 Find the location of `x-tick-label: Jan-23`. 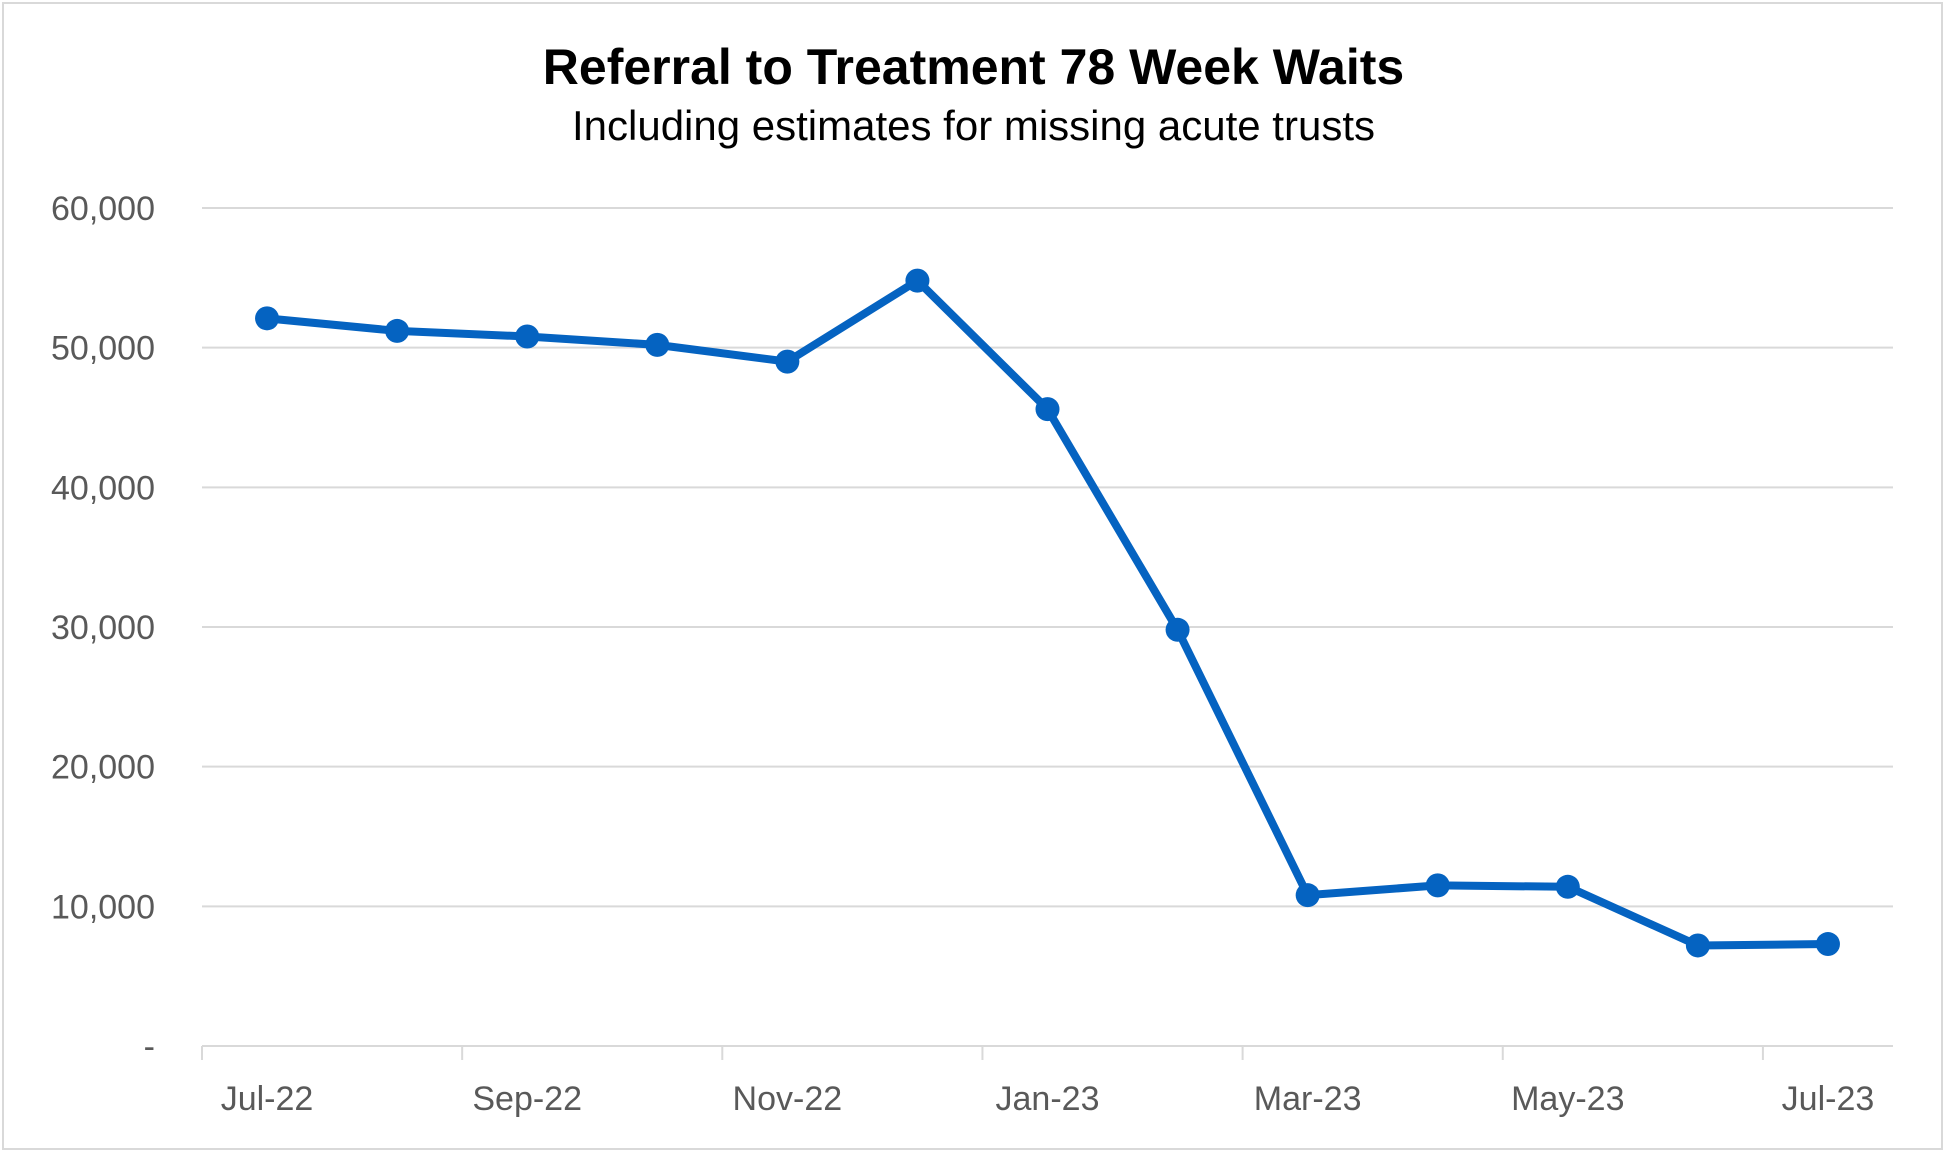

x-tick-label: Jan-23 is located at coordinates (1048, 1099).